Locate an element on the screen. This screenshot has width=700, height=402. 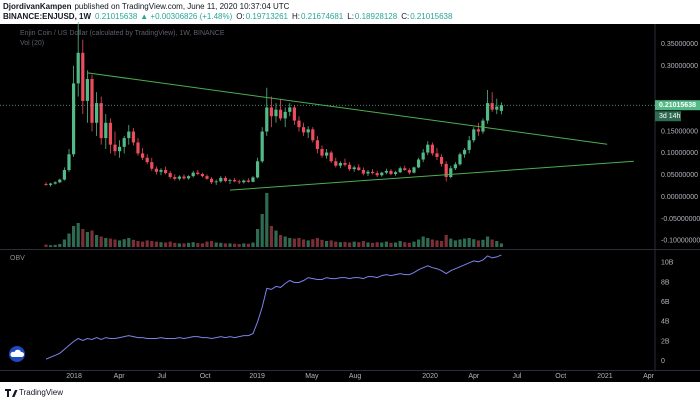
y-tick-label: 0.30000000 is located at coordinates (679, 66).